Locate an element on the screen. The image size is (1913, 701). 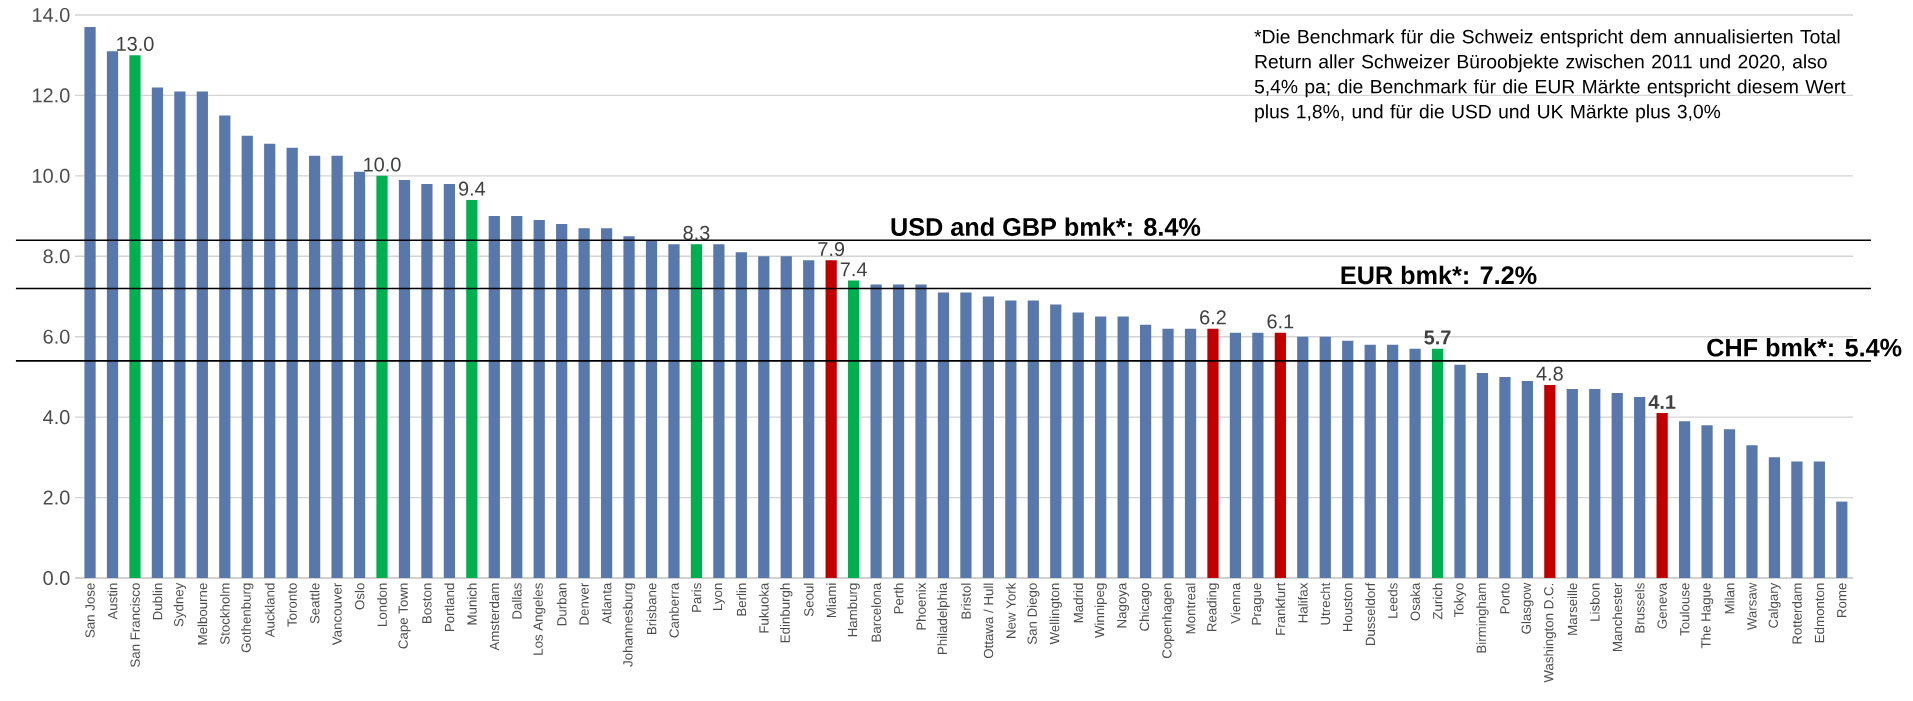
x-tick-label: Frankfurt is located at coordinates (1280, 608).